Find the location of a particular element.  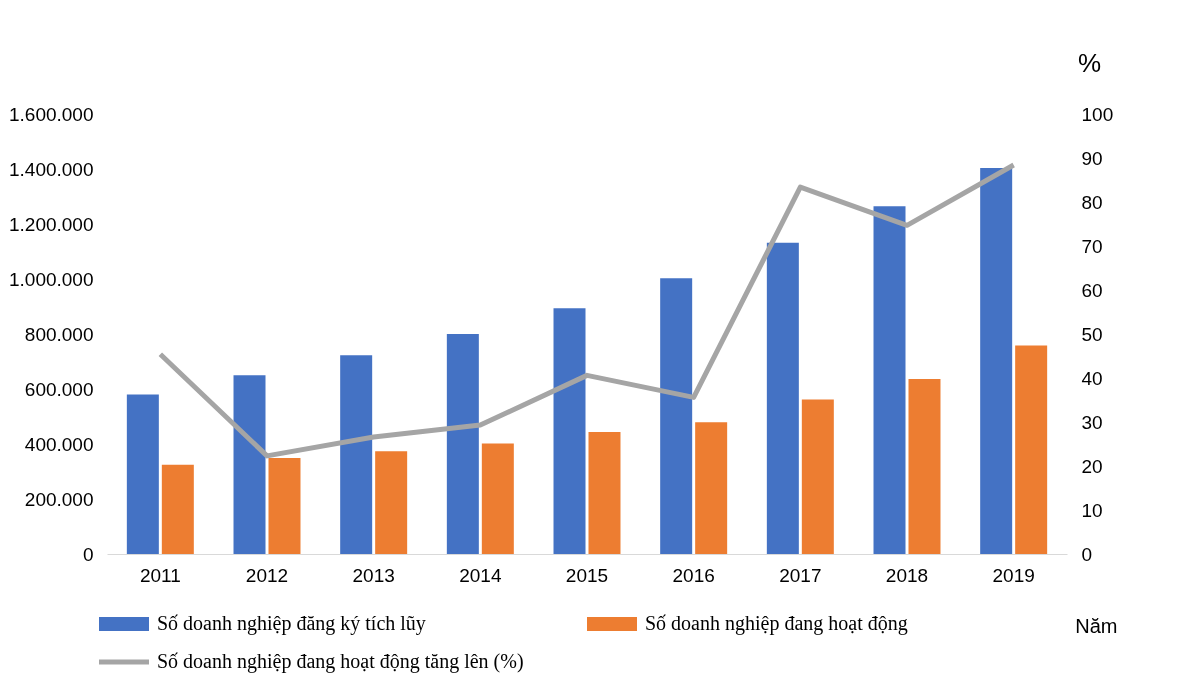

x-axis-title: Năm is located at coordinates (1096, 625).